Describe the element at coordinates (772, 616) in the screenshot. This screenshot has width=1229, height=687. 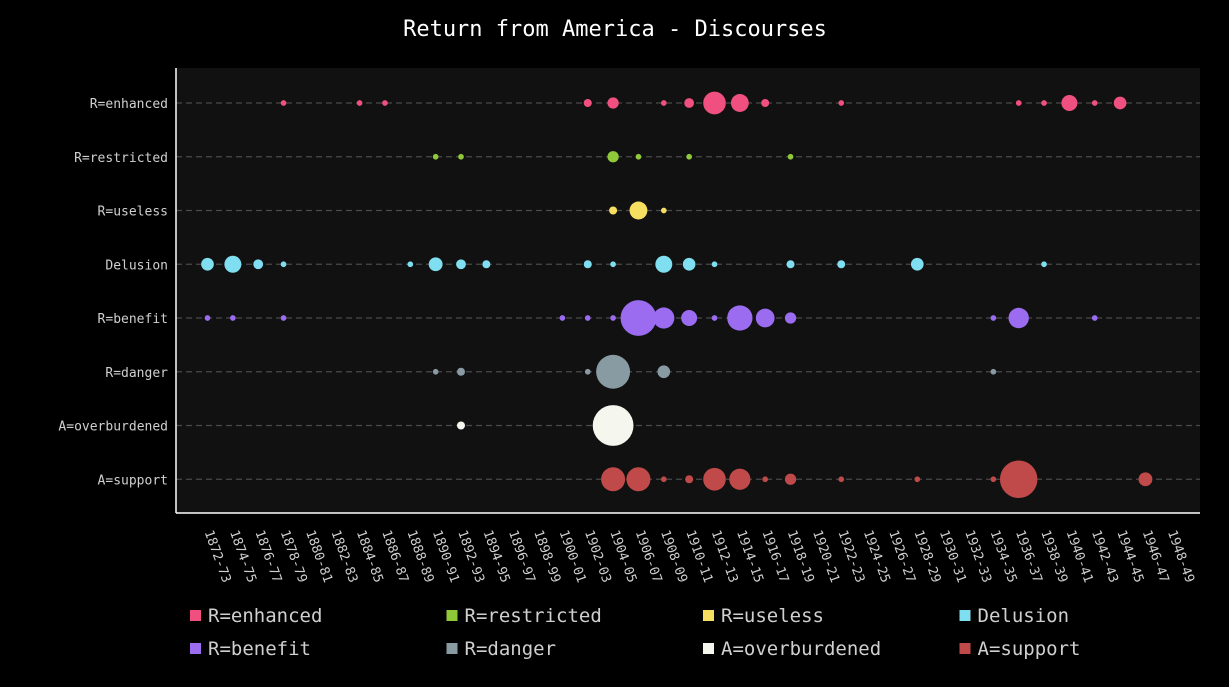
I see `legend-label: R=useless` at that location.